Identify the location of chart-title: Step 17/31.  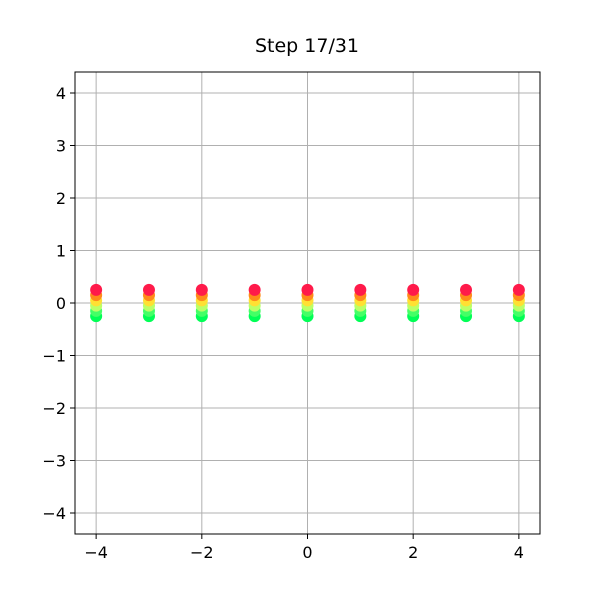
(307, 46).